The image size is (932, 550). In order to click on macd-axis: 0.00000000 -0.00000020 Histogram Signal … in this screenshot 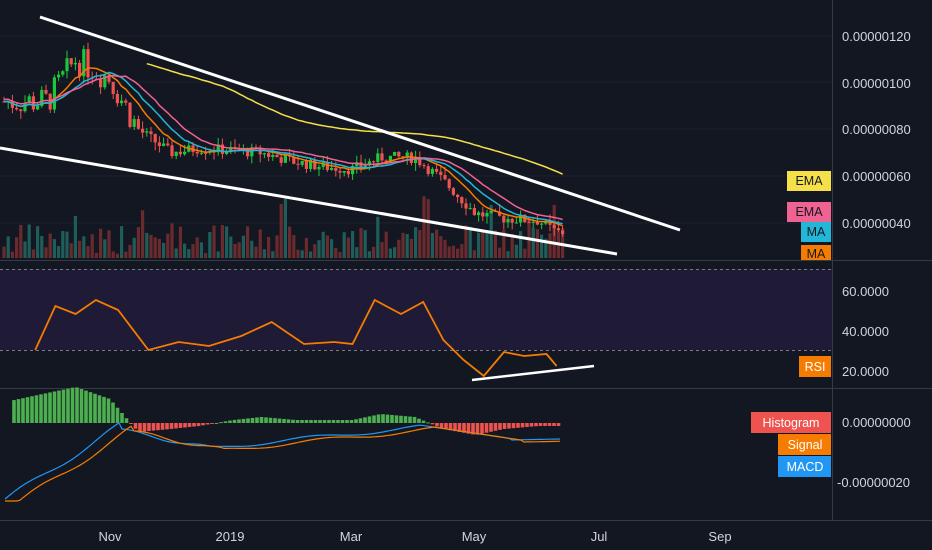, I will do `click(831, 451)`.